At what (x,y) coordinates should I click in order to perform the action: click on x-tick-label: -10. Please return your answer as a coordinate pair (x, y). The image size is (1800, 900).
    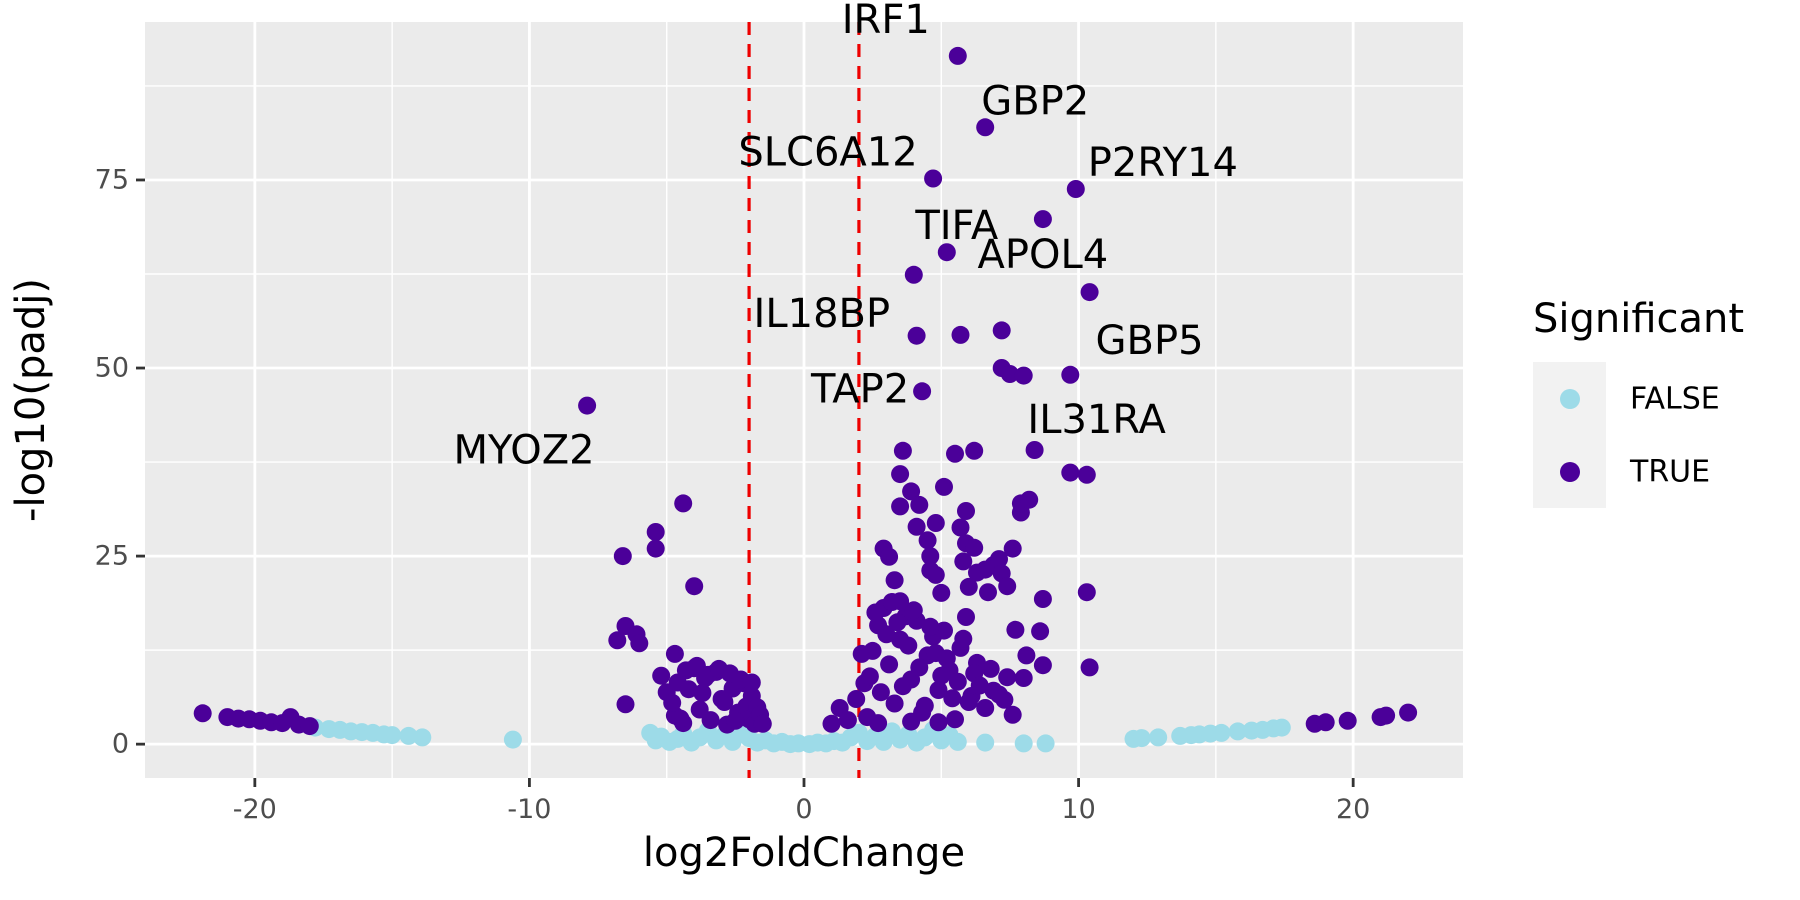
    Looking at the image, I should click on (529, 809).